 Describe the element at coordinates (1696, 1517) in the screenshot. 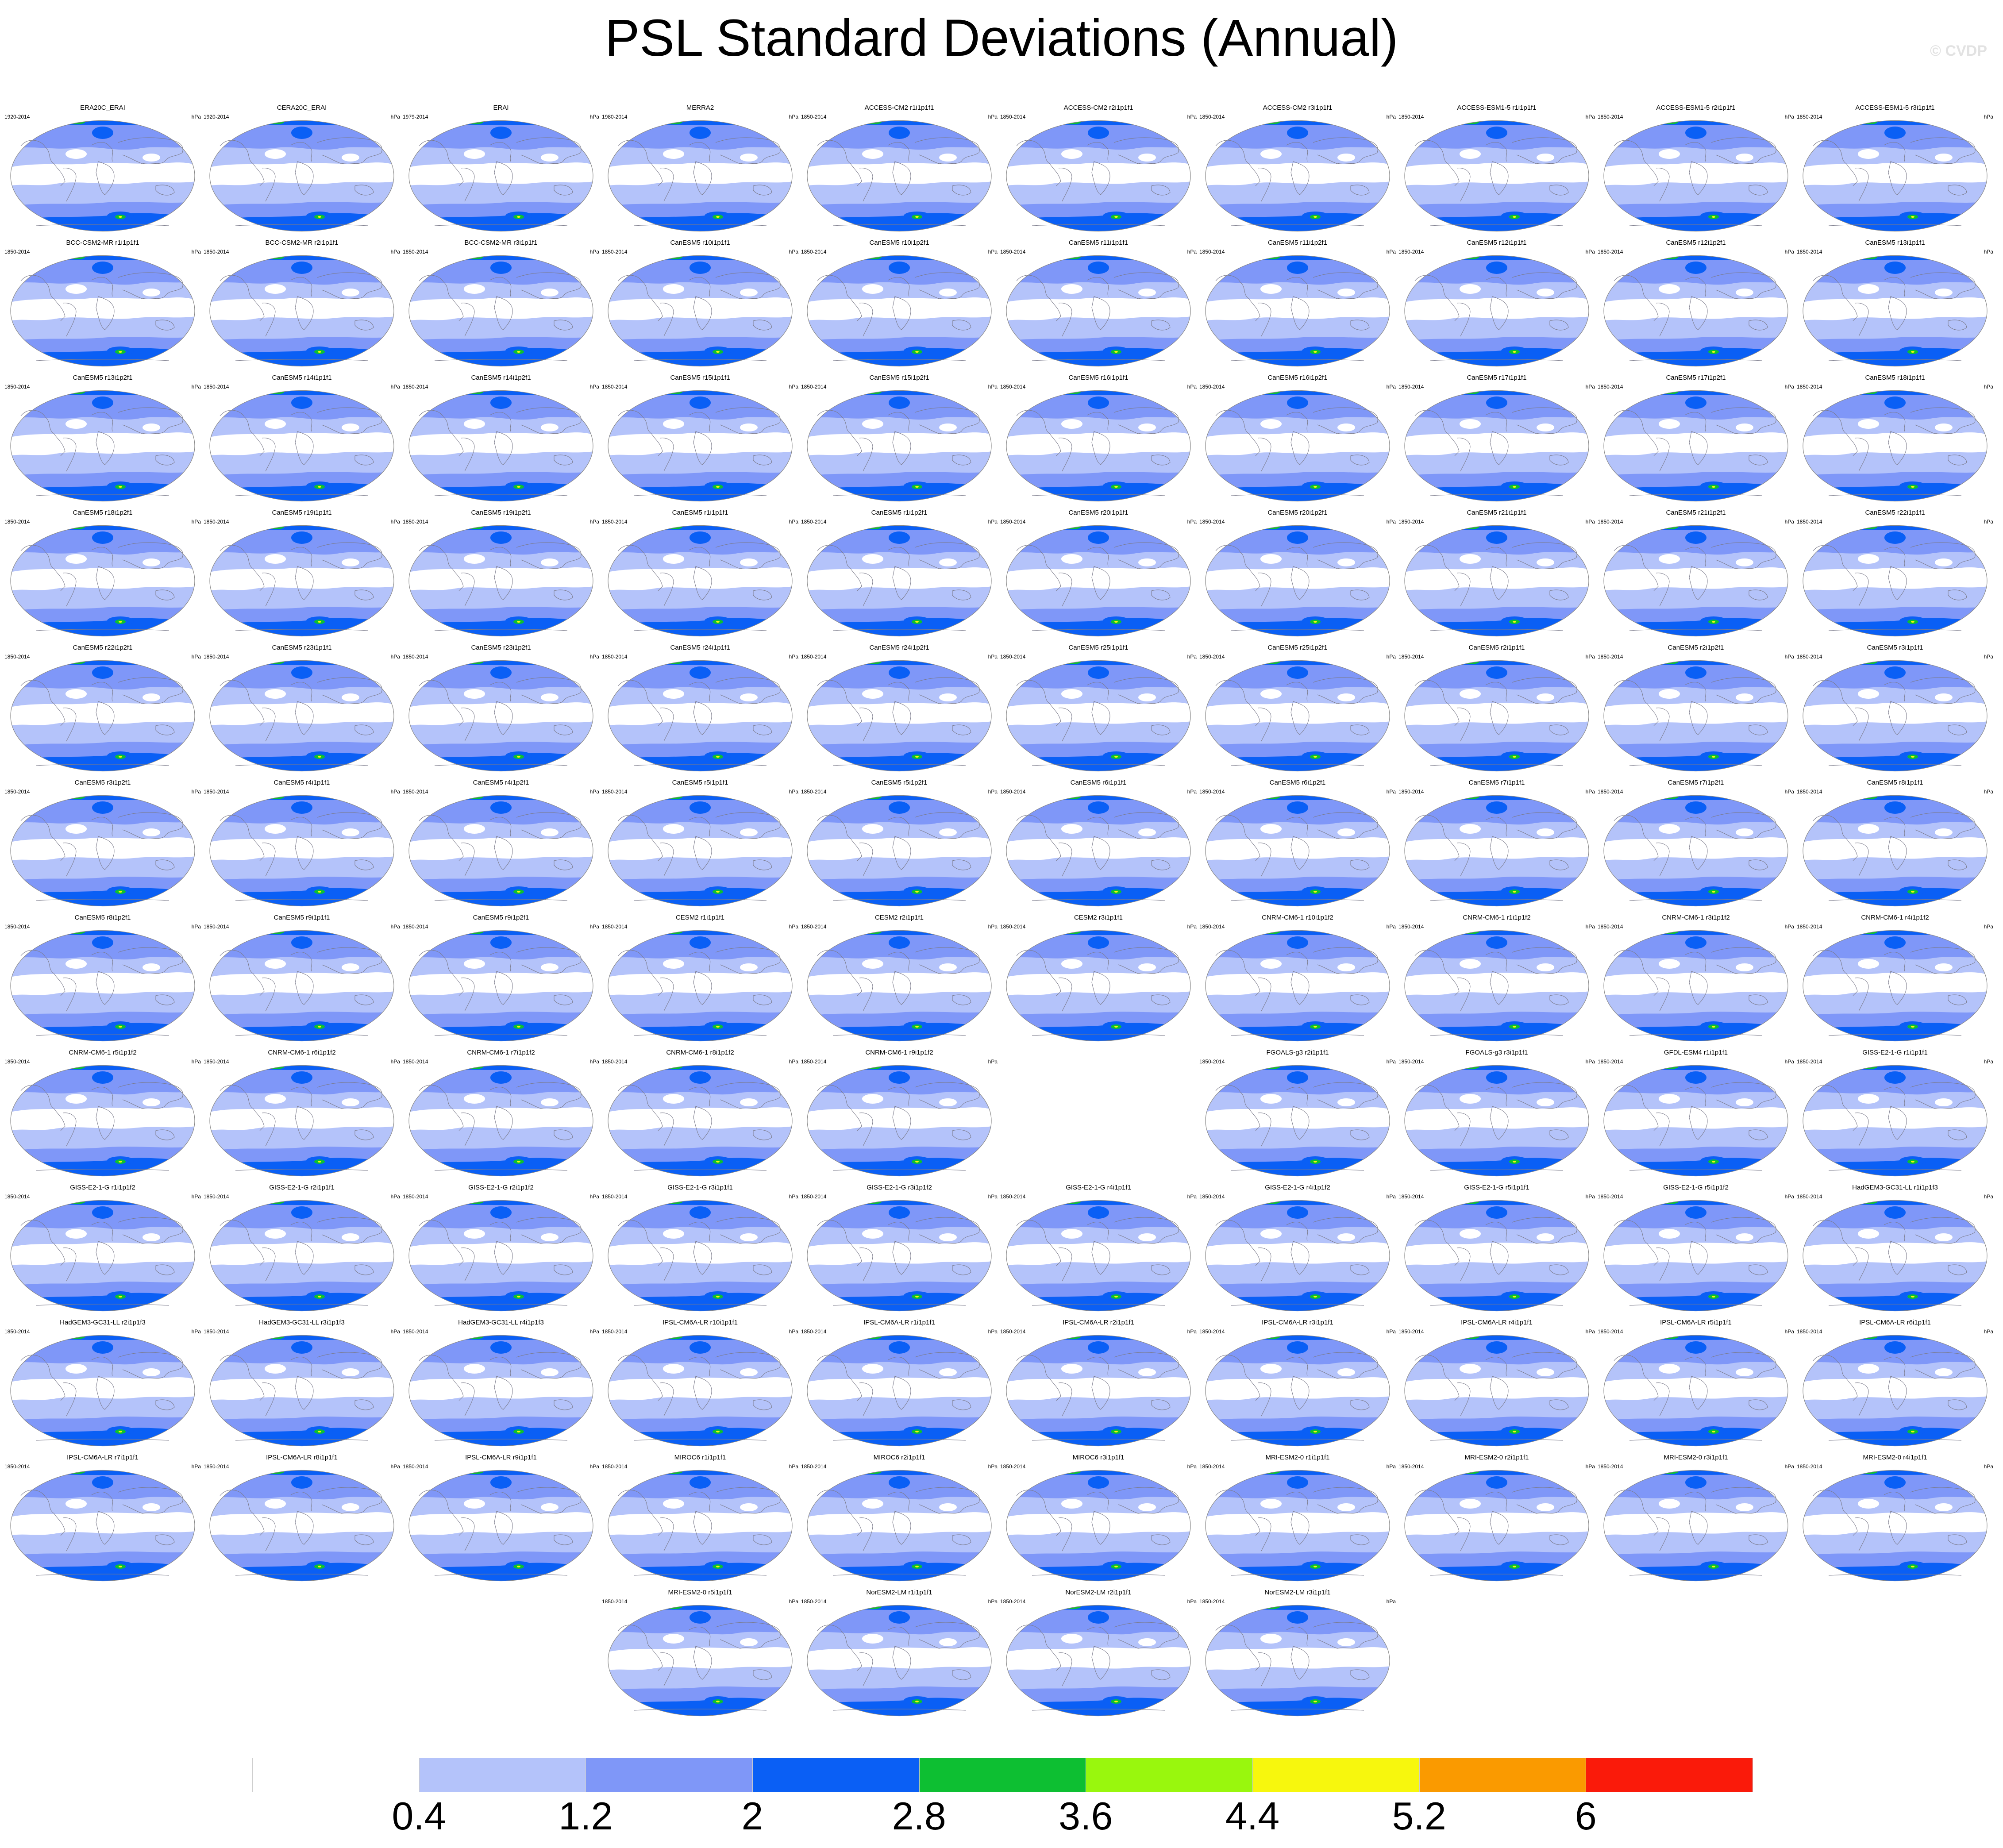

I see `map-panel: MRI-ESM2-0 r3i1p1f1 1850-2014 hPa` at that location.